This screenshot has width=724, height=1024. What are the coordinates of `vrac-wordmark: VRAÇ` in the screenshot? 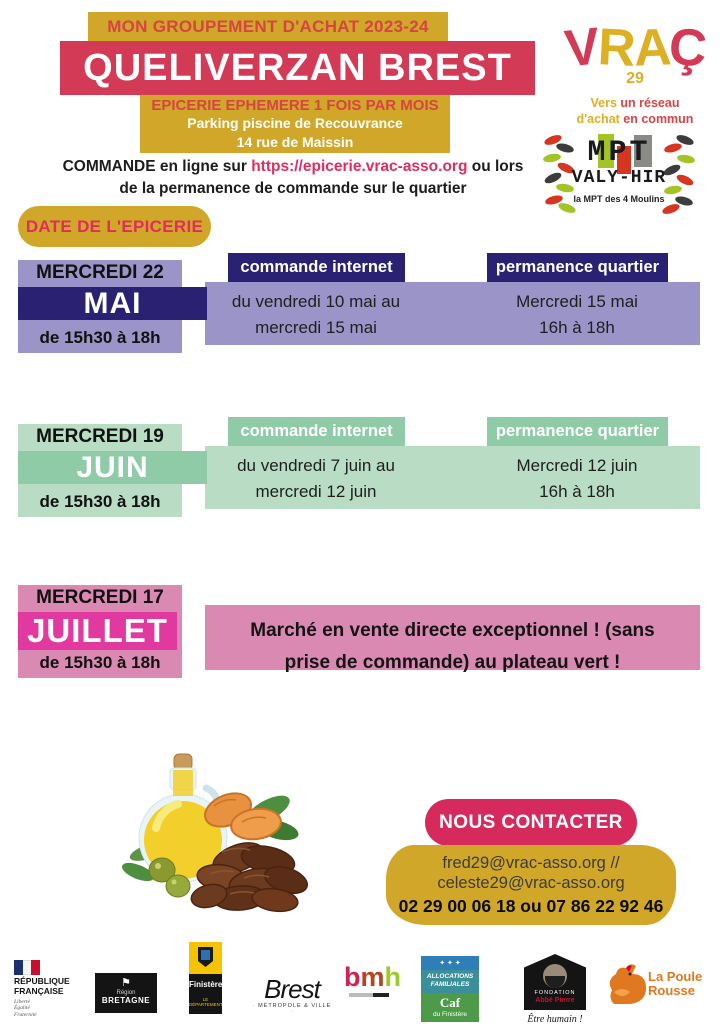 It's located at (635, 48).